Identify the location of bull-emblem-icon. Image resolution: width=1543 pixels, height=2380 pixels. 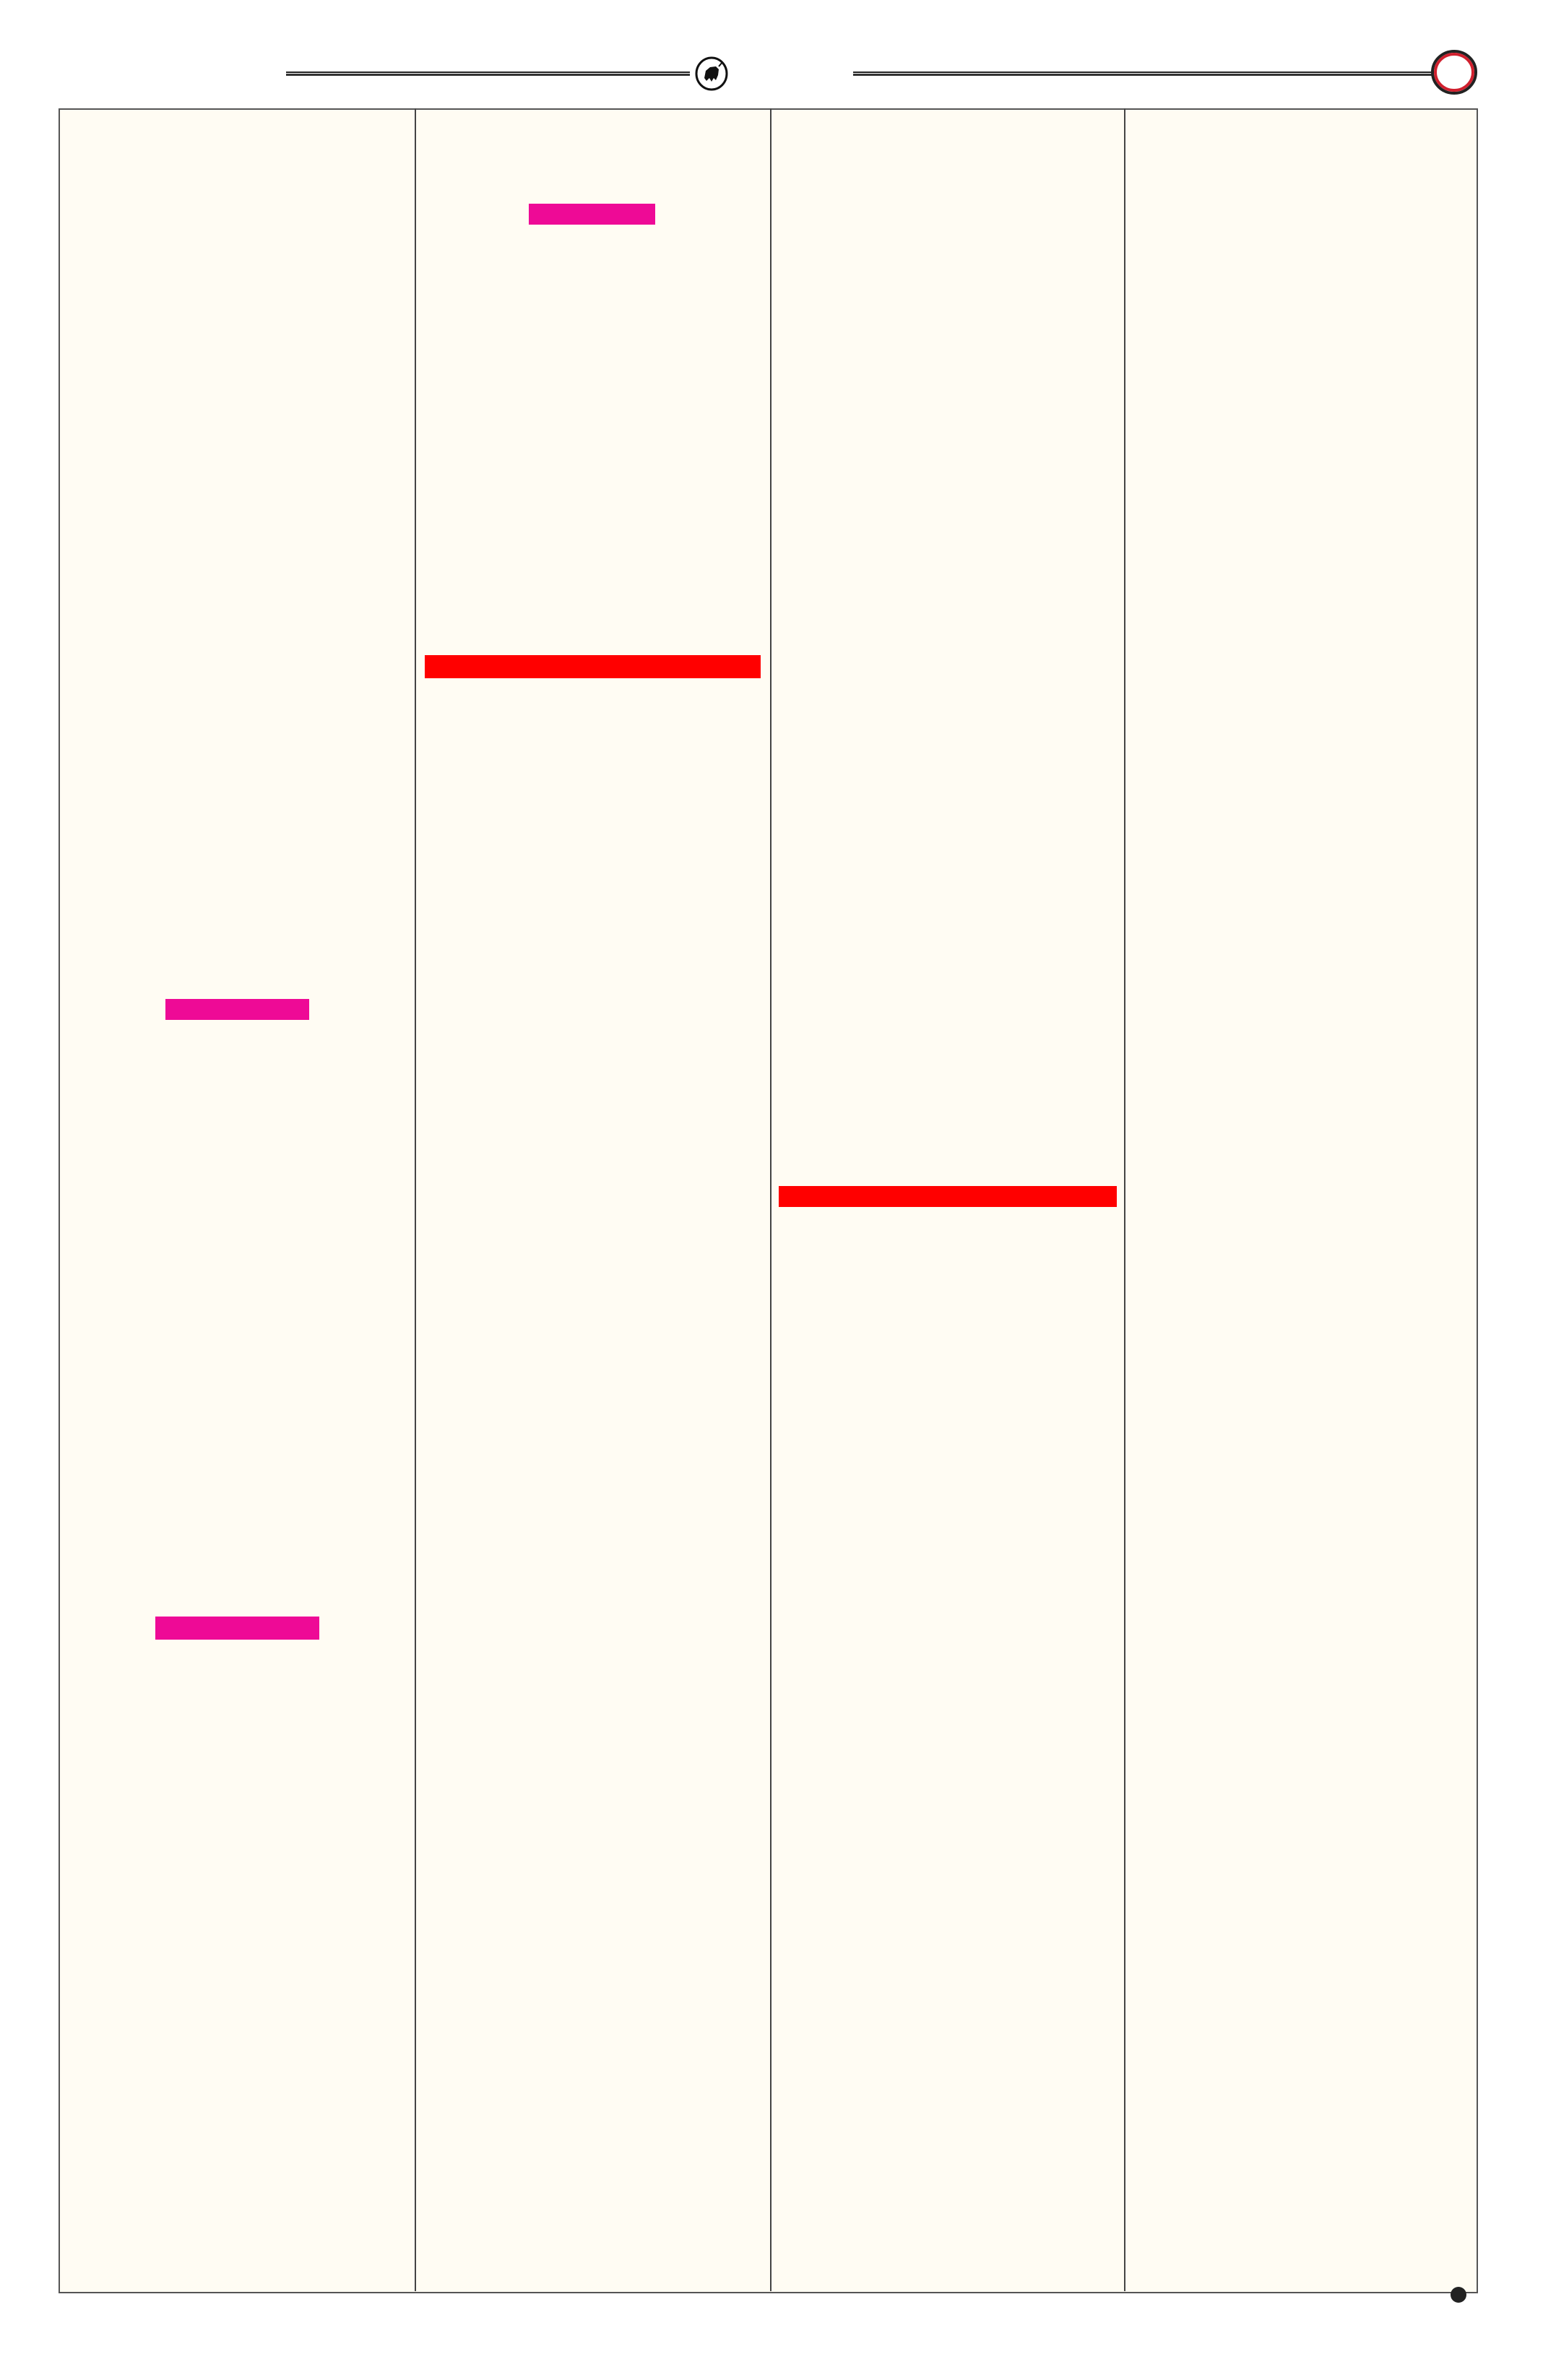
(711, 73).